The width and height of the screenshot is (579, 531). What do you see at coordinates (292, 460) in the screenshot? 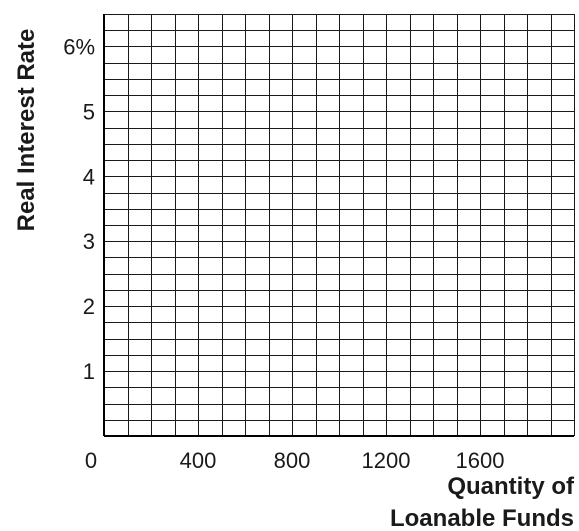
I see `x-tick-label-2: 800` at bounding box center [292, 460].